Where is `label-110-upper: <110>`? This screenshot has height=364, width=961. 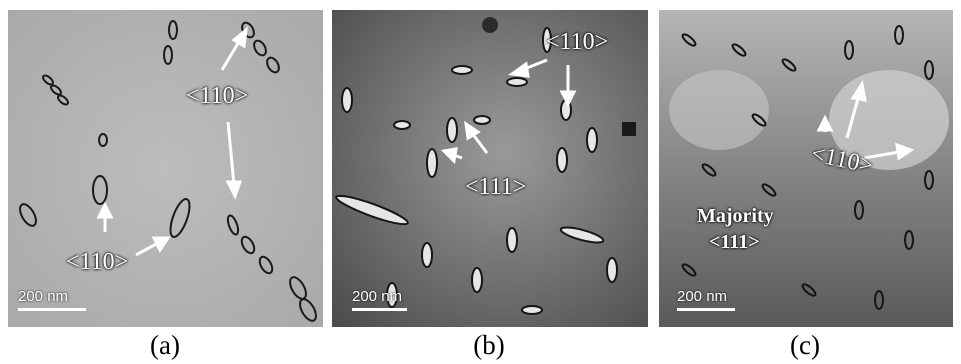 label-110-upper: <110> is located at coordinates (217, 96).